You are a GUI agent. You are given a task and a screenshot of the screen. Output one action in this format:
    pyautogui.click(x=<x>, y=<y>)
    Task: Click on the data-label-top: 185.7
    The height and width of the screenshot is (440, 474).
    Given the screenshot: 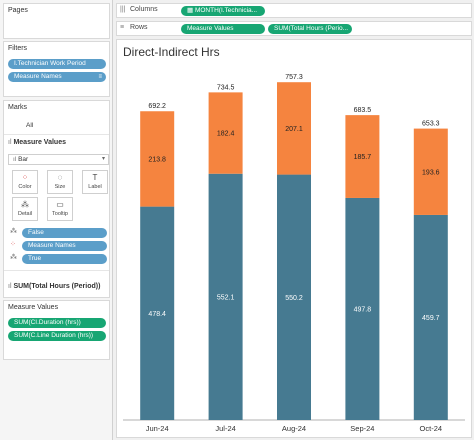 What is the action you would take?
    pyautogui.click(x=363, y=157)
    